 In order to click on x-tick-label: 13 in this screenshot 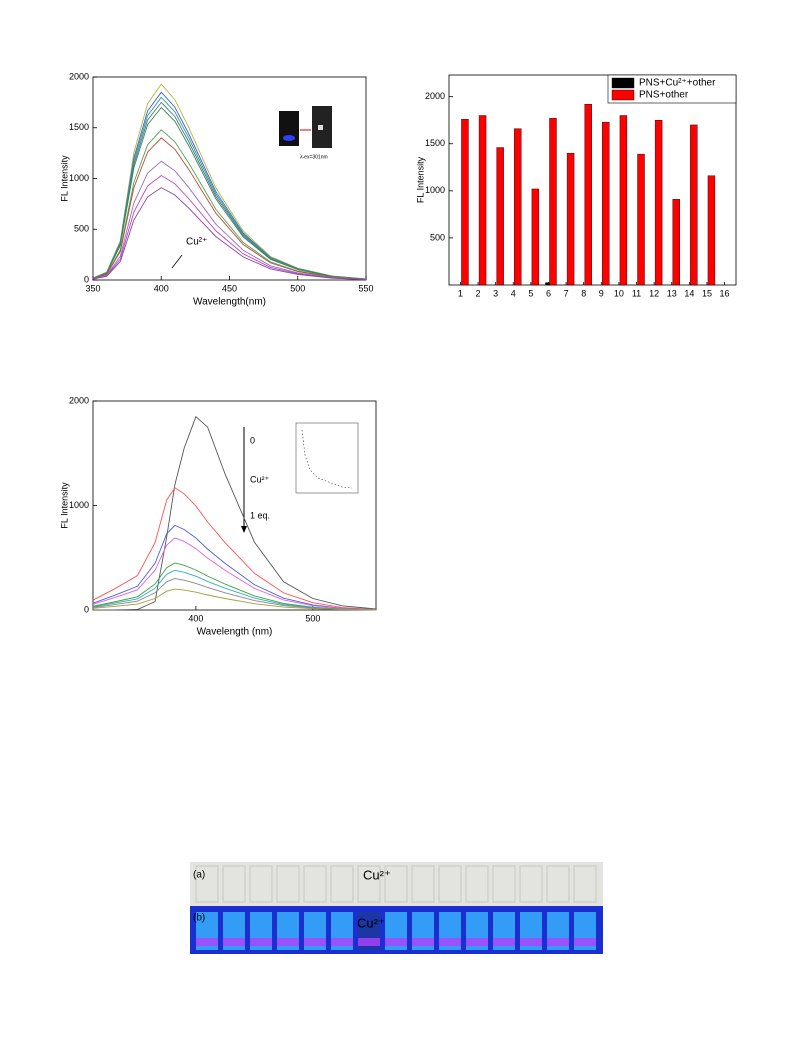, I will do `click(672, 293)`.